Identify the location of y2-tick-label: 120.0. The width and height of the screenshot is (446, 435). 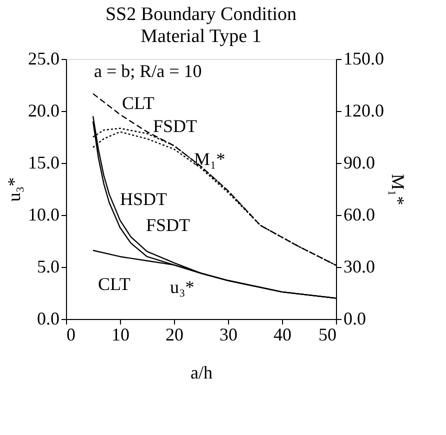
(364, 110).